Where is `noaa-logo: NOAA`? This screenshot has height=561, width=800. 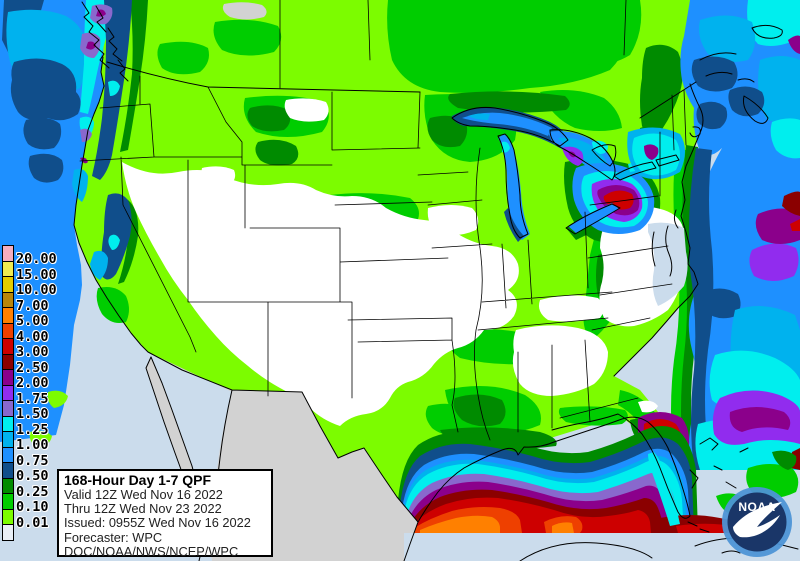 noaa-logo: NOAA is located at coordinates (757, 522).